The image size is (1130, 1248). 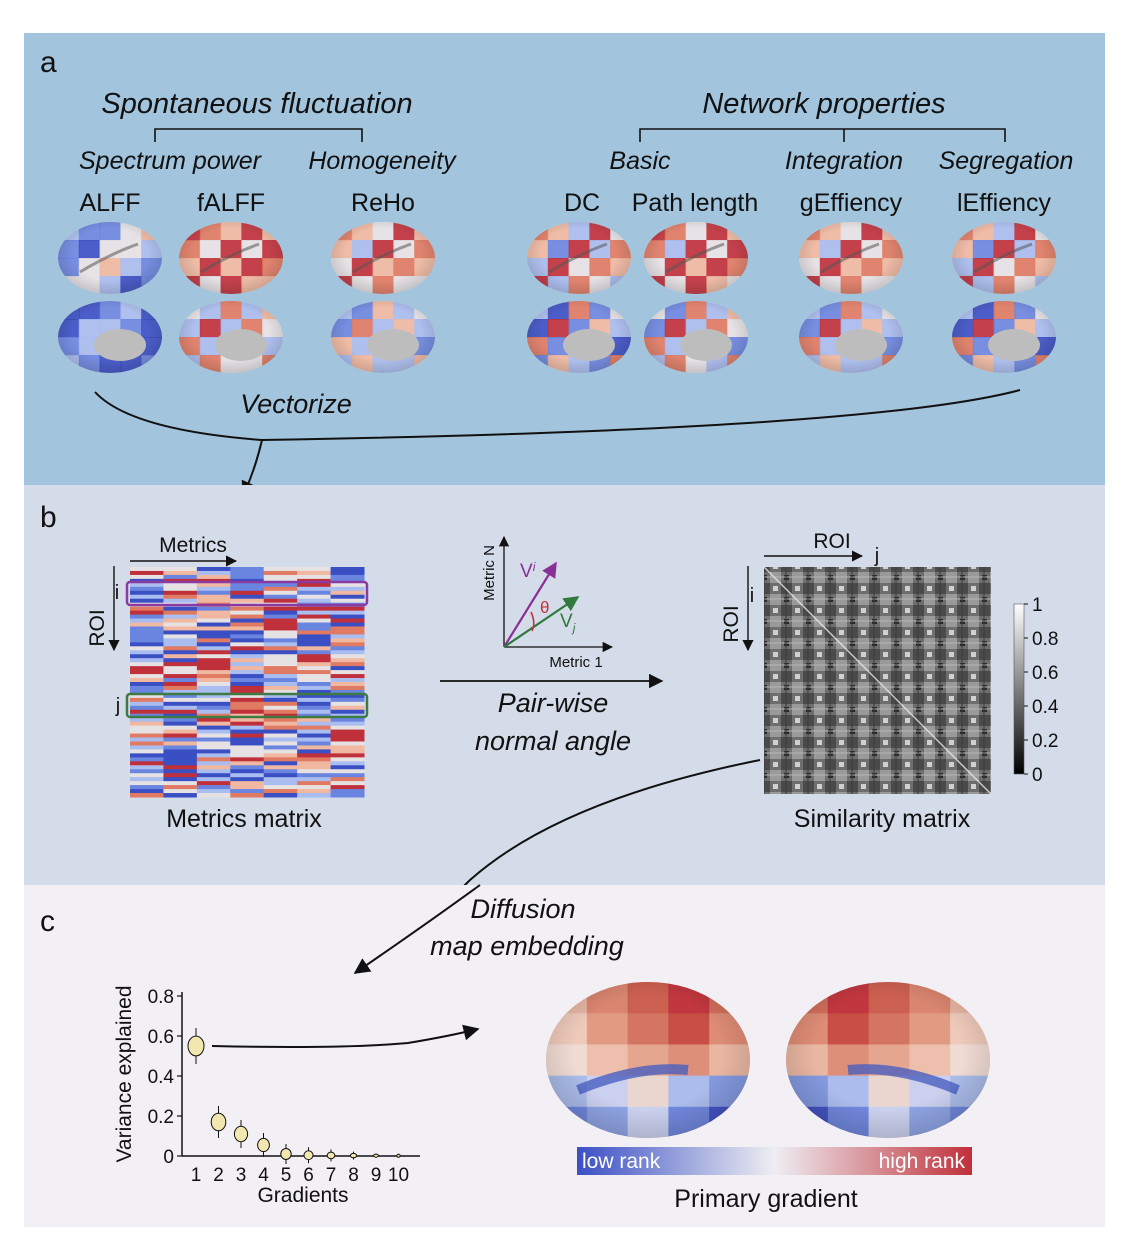 I want to click on brain-surface-lat, so click(x=1004, y=258).